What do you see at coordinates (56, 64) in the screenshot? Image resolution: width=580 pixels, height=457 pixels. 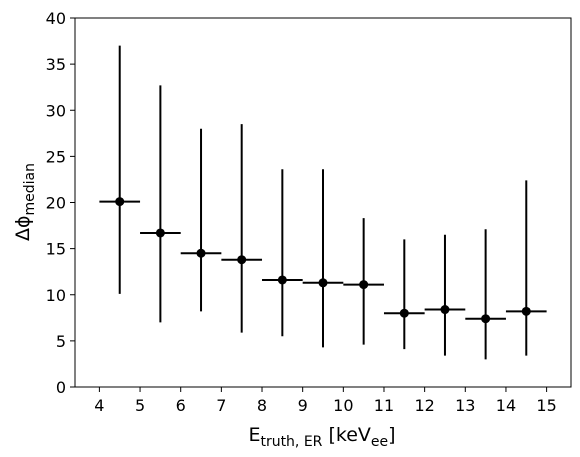 I see `y-tick-label-7: 35` at bounding box center [56, 64].